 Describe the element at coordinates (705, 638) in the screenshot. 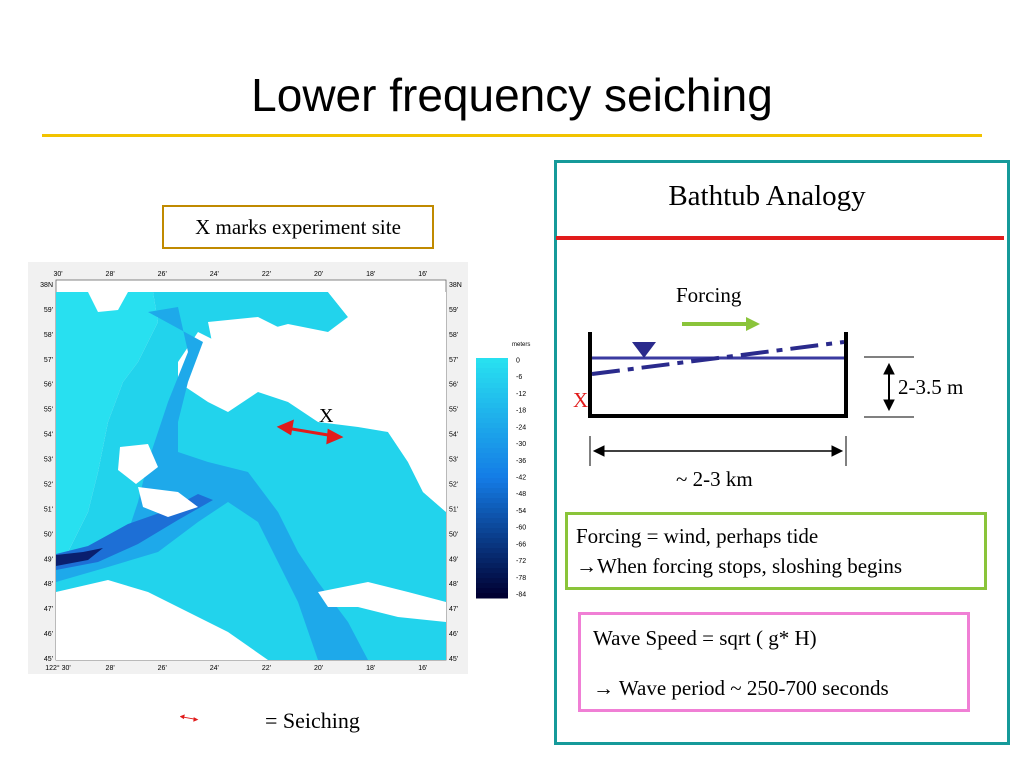

I see `wave-speed-line: Wave Speed = sqrt ( g* H)` at that location.